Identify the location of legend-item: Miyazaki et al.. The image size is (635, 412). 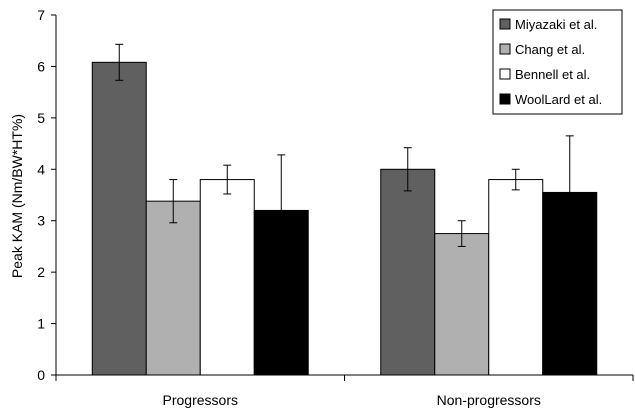
(548, 24).